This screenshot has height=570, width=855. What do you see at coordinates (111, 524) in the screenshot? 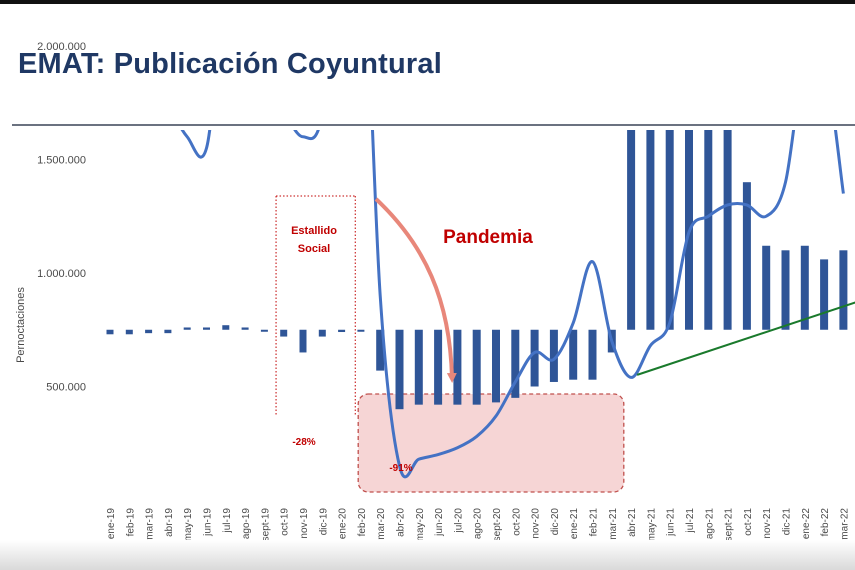
I see `x-tick-label: ene-19` at bounding box center [111, 524].